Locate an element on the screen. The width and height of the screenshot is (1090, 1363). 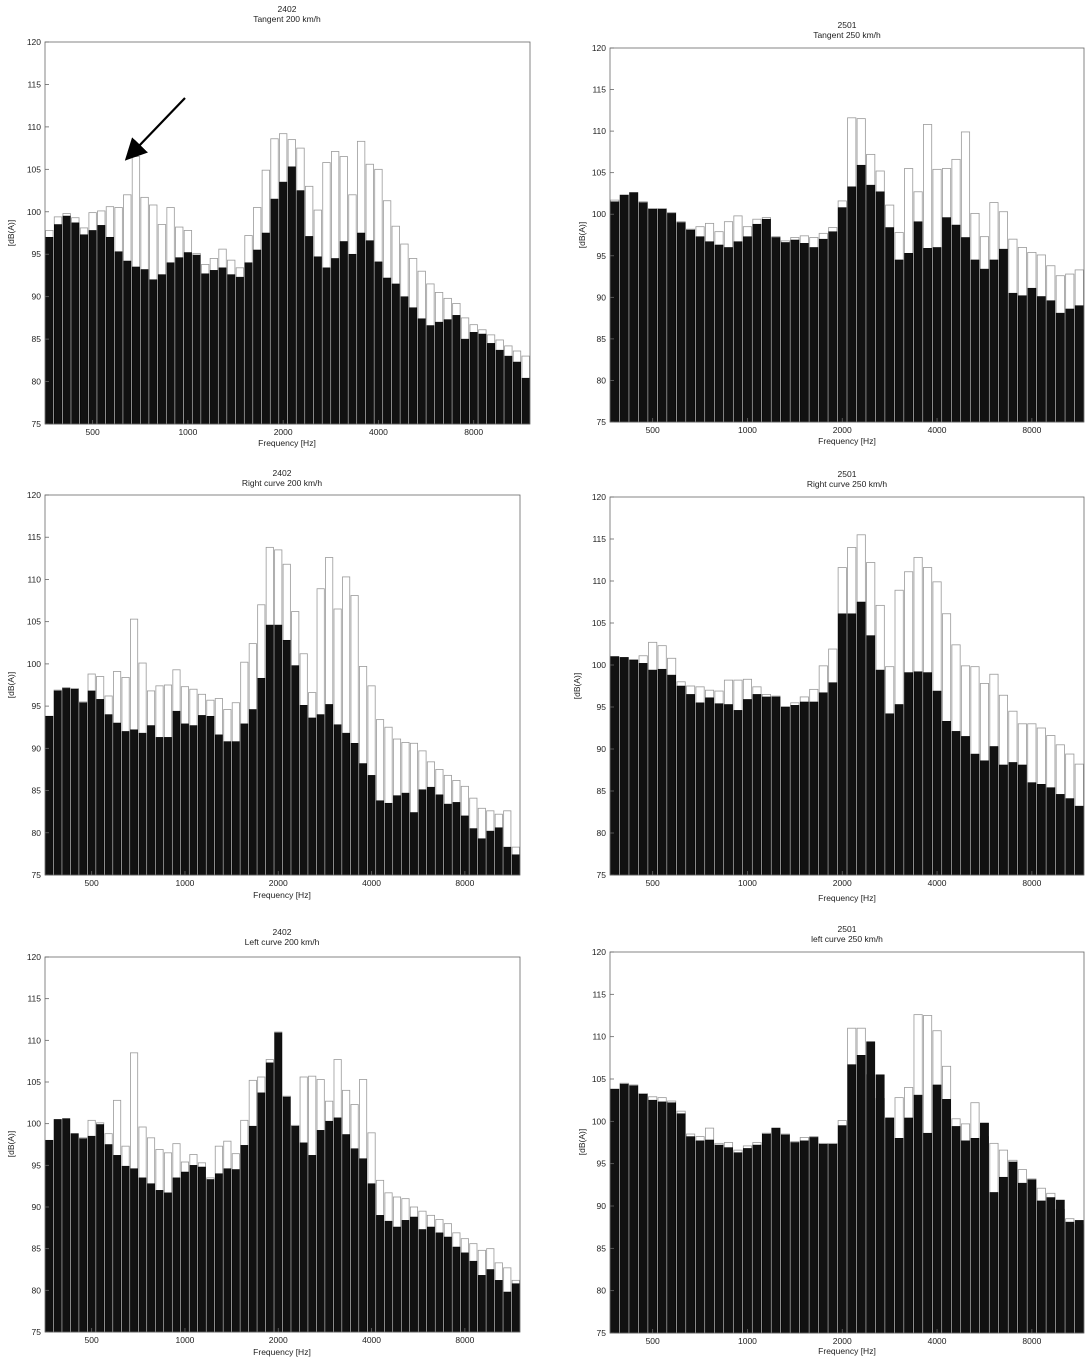
x-axis-label: Frequency [Hz] is located at coordinates (282, 1352).